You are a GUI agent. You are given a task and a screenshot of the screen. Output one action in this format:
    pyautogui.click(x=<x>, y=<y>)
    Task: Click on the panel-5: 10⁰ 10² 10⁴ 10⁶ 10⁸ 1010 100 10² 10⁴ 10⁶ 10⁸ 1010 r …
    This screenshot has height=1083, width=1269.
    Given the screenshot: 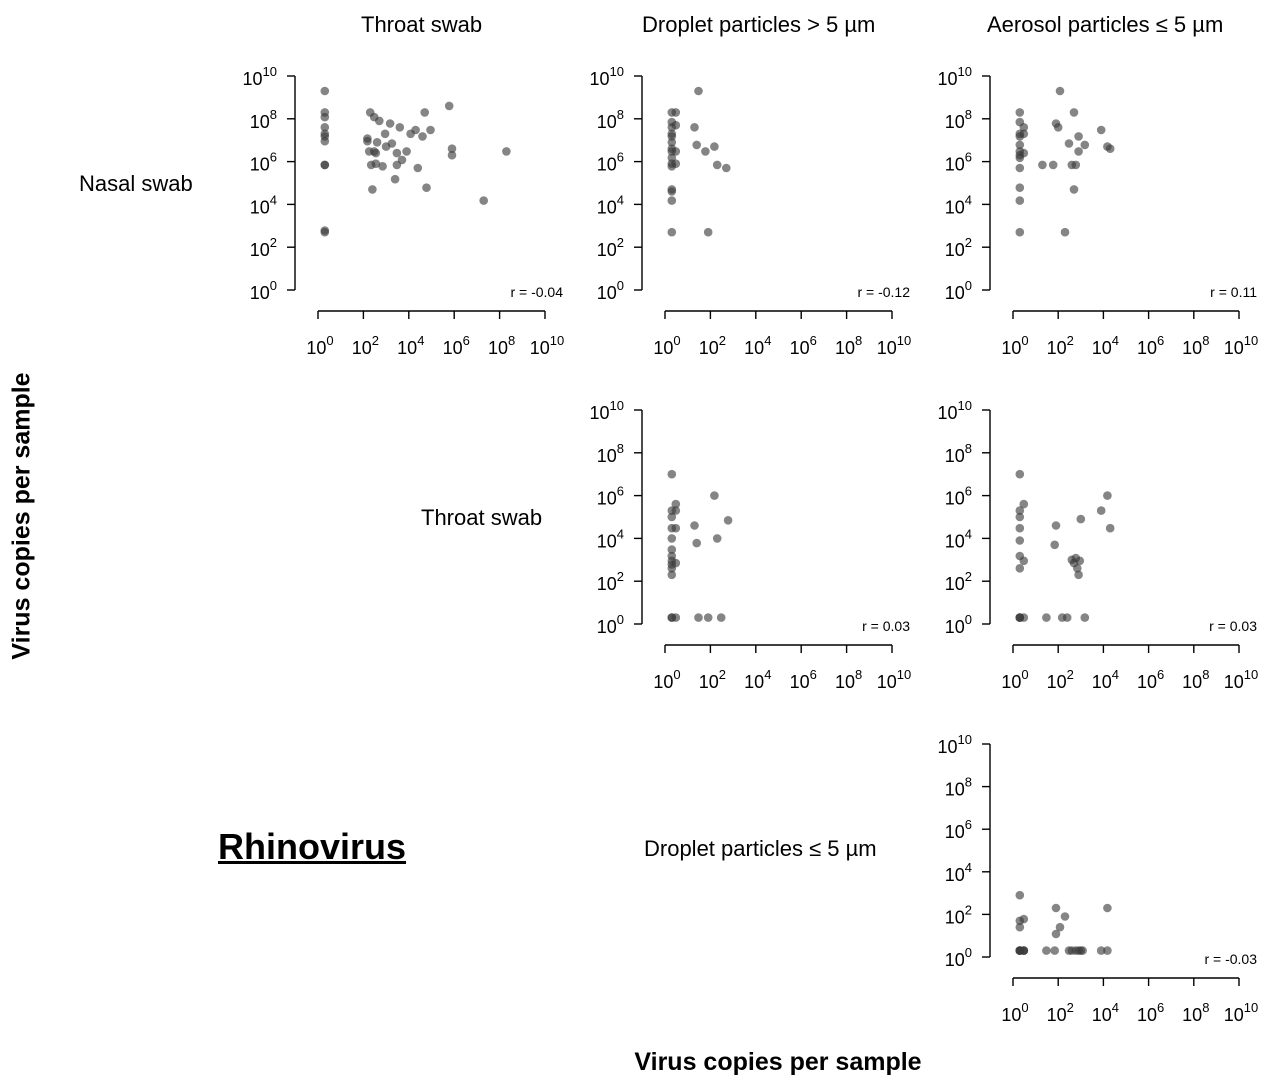 What is the action you would take?
    pyautogui.click(x=1098, y=545)
    